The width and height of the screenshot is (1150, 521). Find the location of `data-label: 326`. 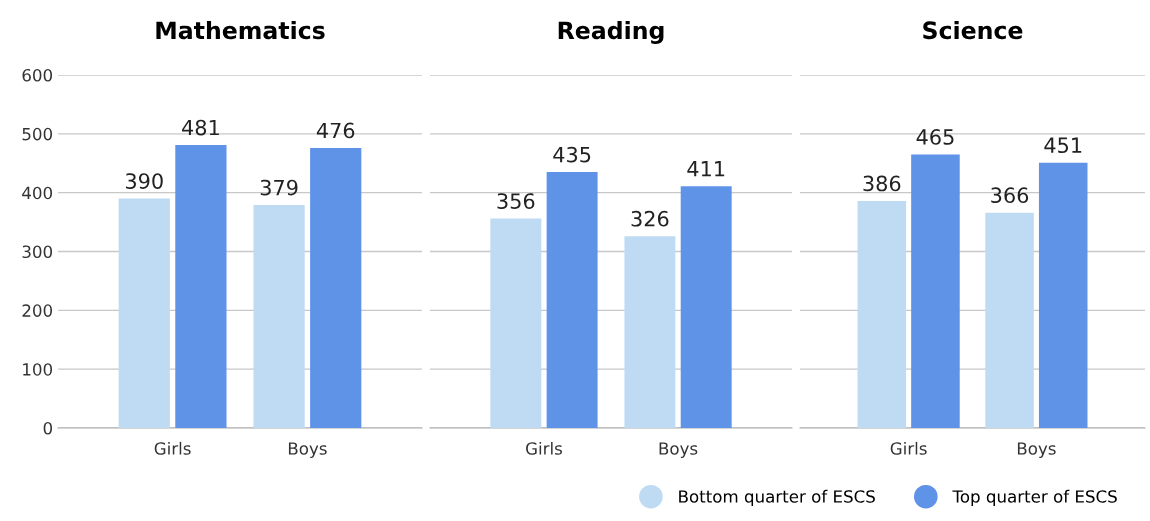

data-label: 326 is located at coordinates (650, 218).